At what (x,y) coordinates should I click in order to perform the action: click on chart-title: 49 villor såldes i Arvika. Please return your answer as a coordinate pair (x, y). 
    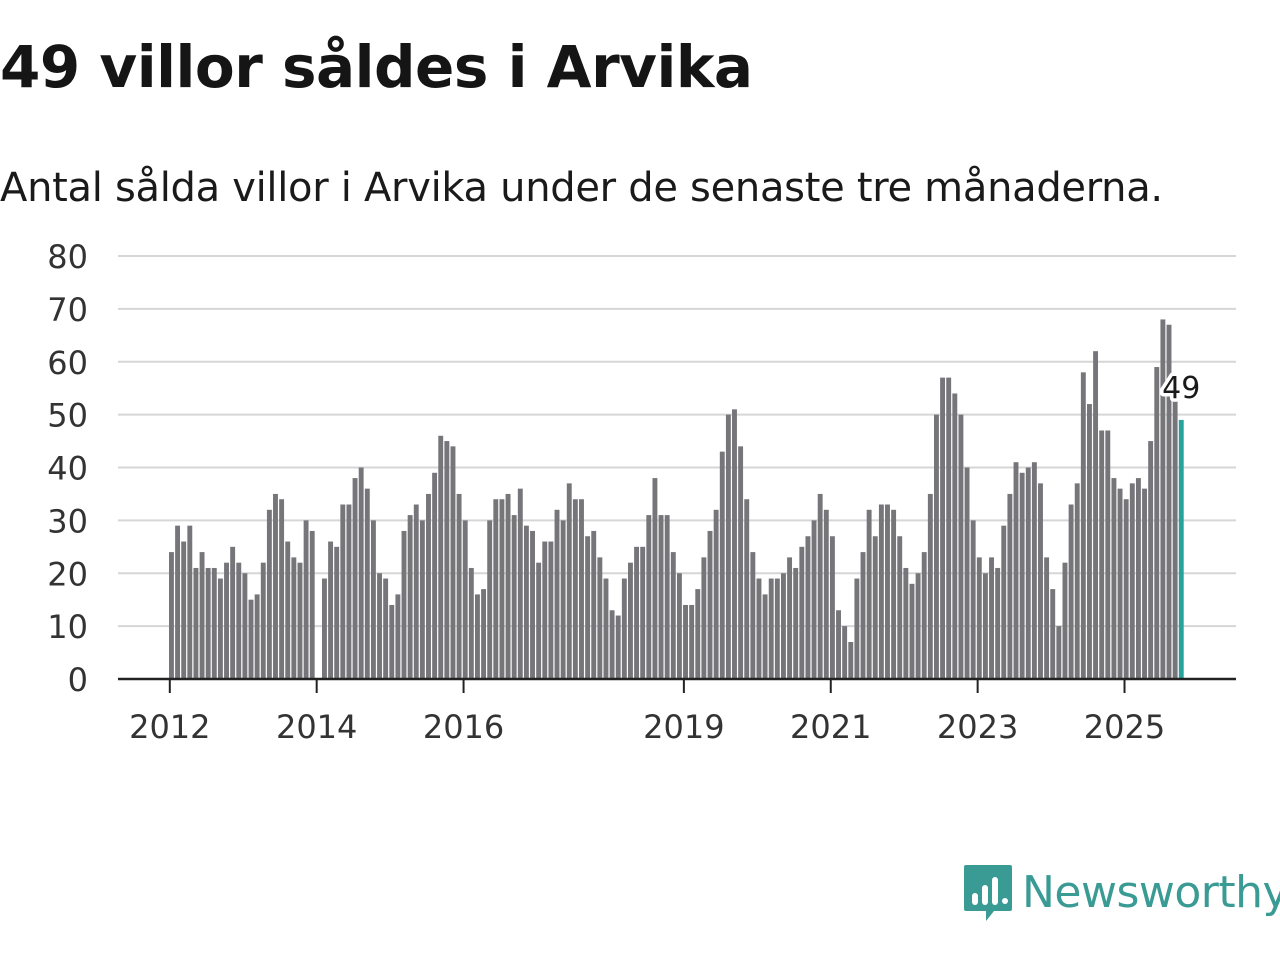
    Looking at the image, I should click on (376, 67).